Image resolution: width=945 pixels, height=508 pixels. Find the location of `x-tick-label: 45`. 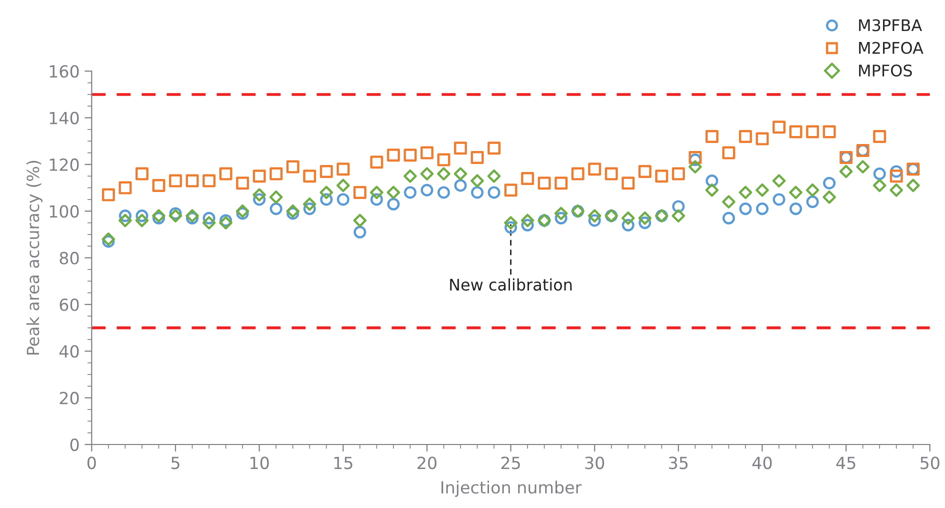

x-tick-label: 45 is located at coordinates (846, 463).